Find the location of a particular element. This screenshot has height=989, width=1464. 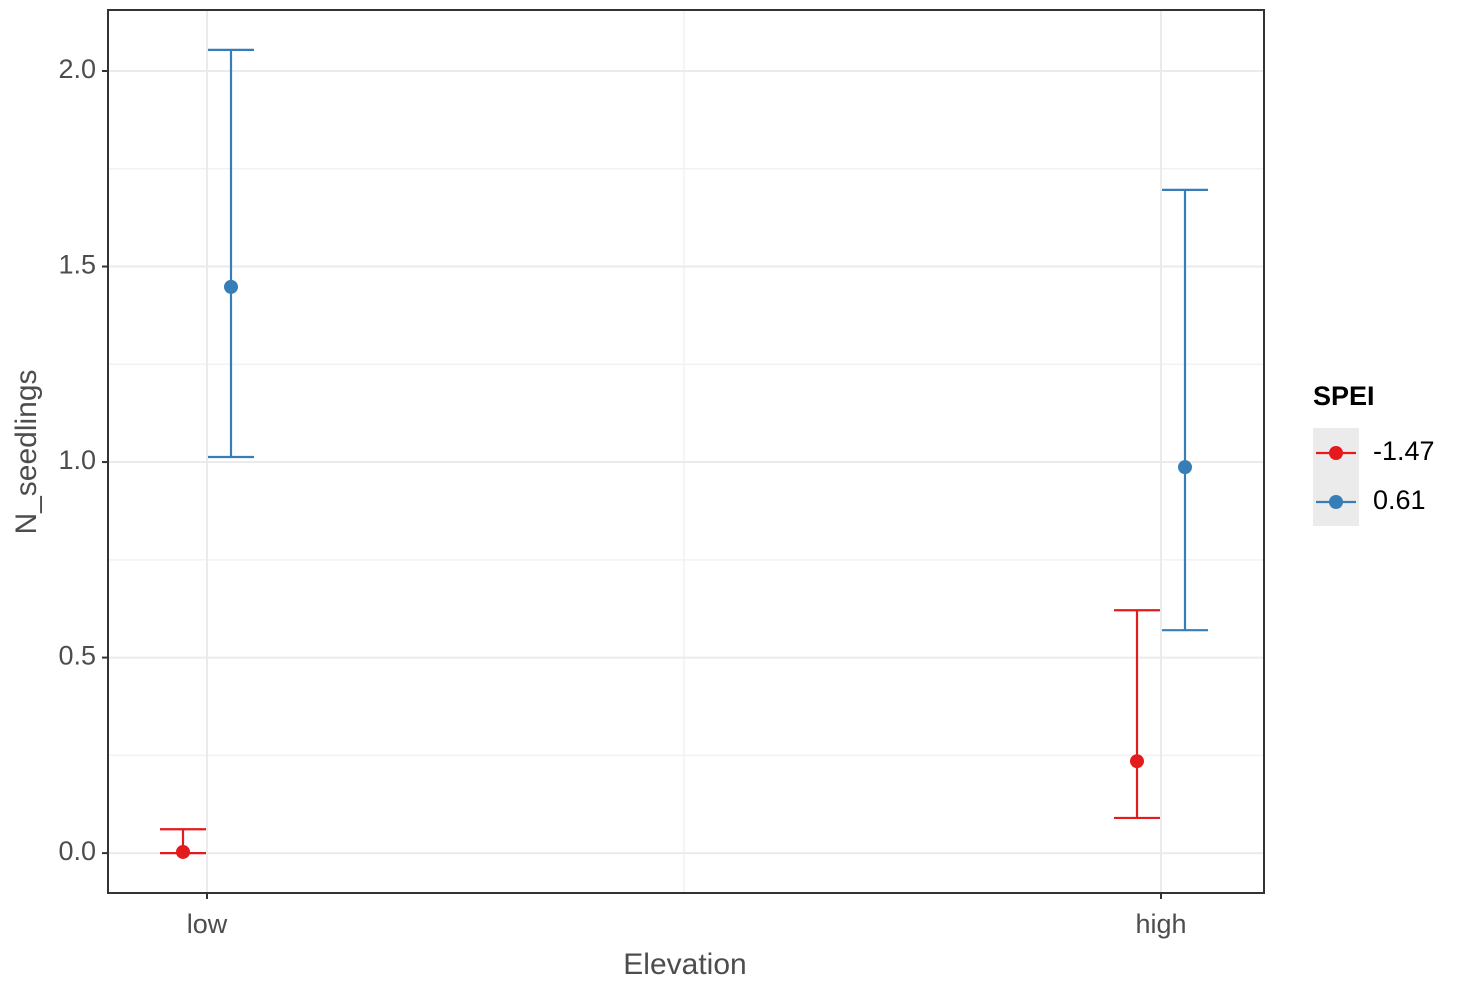

legend-label: 0.61 is located at coordinates (1399, 500).